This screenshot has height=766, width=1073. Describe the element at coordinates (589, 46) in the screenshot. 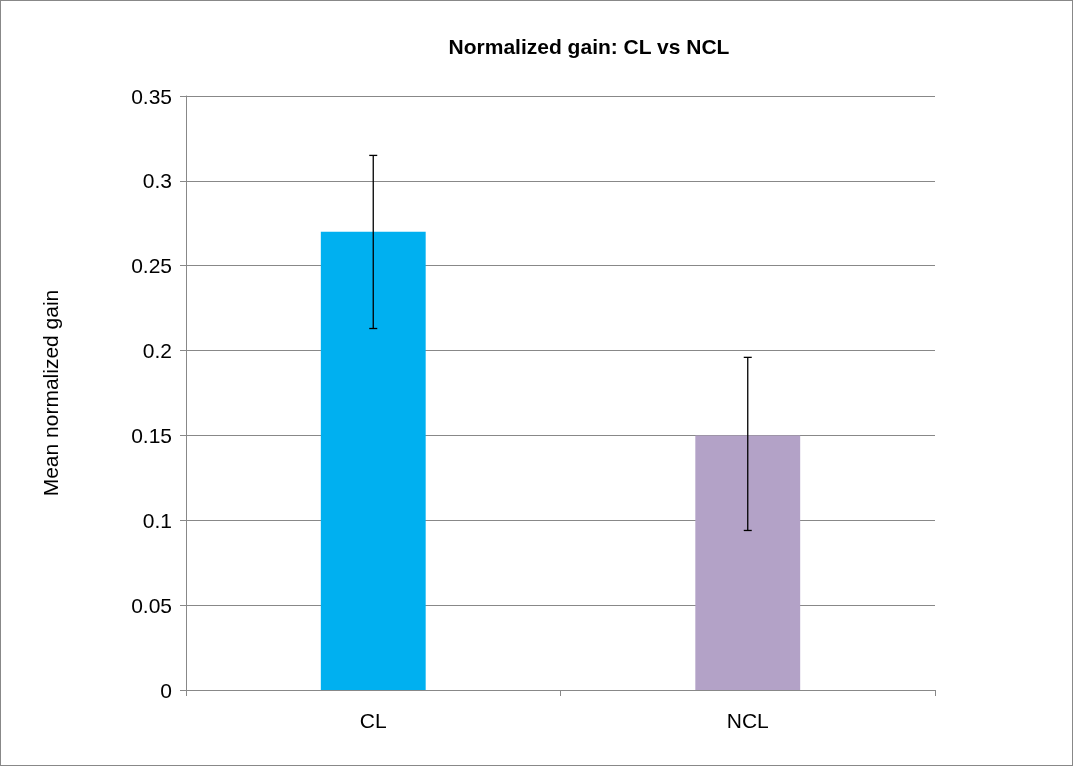

I see `chart-title: Normalized gain: CL vs NCL` at that location.